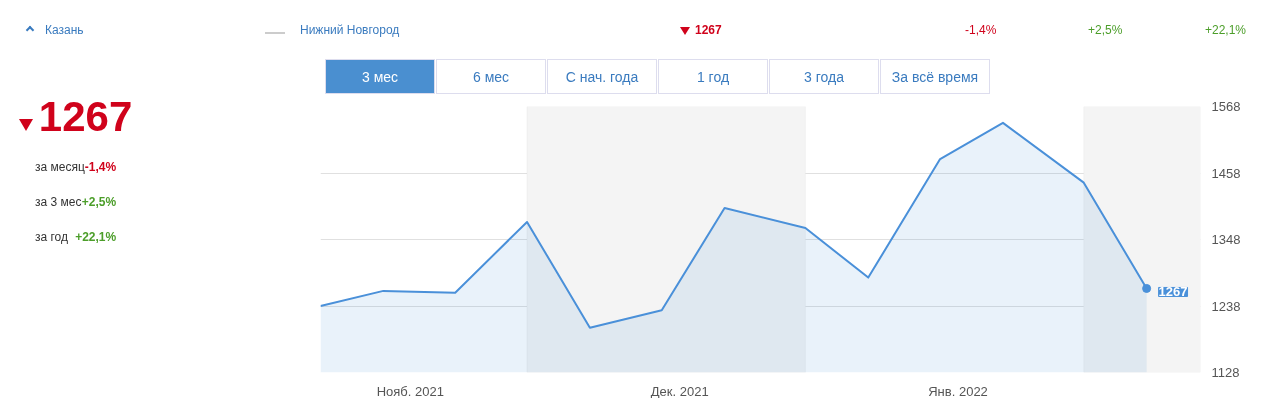  What do you see at coordinates (958, 390) in the screenshot?
I see `x-tick-label: Янв. 2022` at bounding box center [958, 390].